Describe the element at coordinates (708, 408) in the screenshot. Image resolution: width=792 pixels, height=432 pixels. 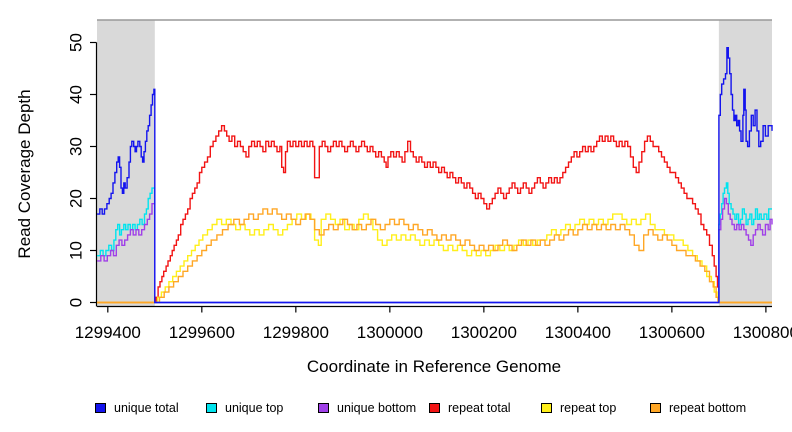
I see `legend-label: repeat bottom` at that location.